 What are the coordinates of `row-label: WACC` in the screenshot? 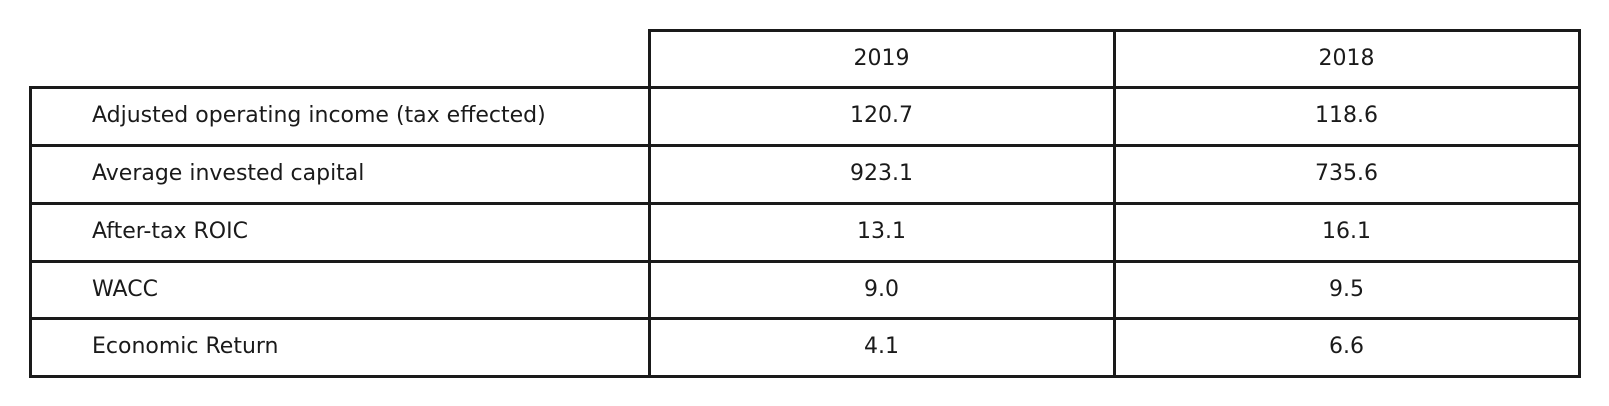 It's located at (125, 289).